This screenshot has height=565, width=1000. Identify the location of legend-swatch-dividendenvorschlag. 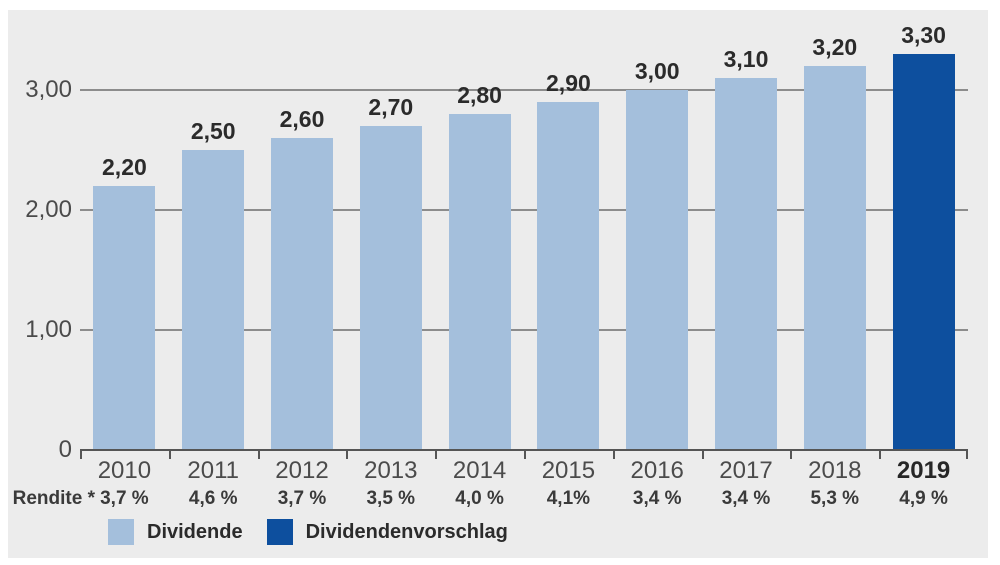
(279, 532).